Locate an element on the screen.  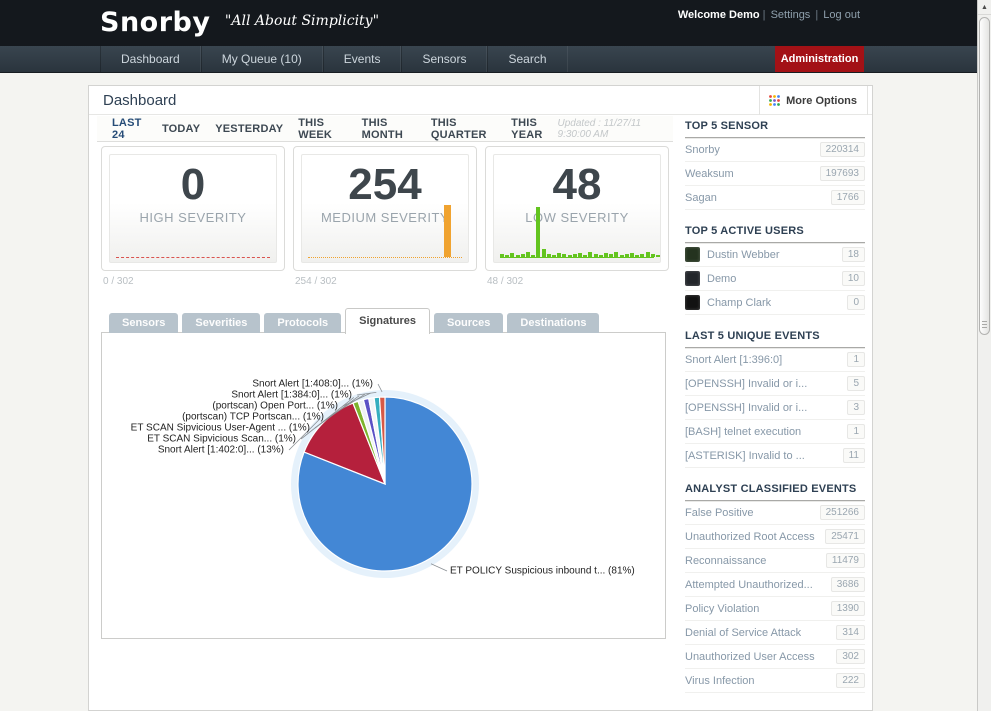
pie-slice-label: ET SCAN Sipvicious Scan... (1%) is located at coordinates (221, 439).